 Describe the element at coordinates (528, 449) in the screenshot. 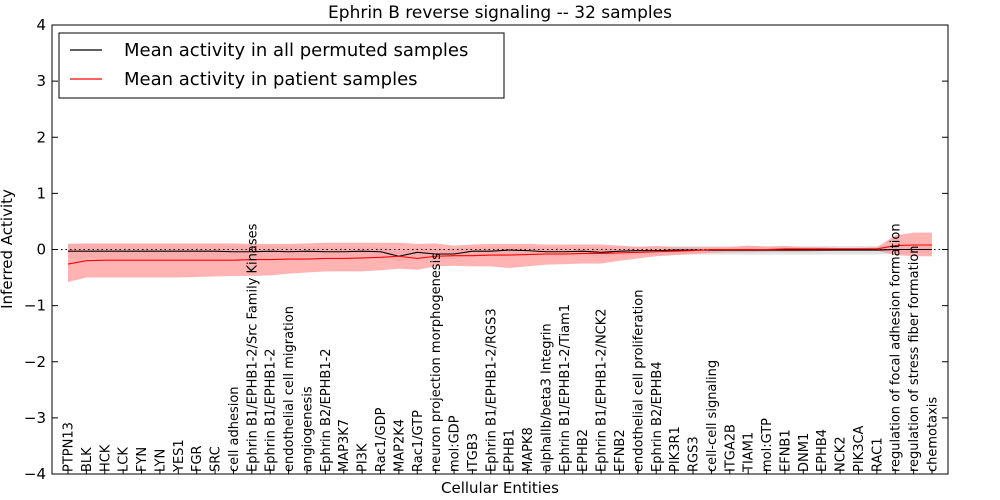

I see `x-tick-label: MAPK8` at that location.